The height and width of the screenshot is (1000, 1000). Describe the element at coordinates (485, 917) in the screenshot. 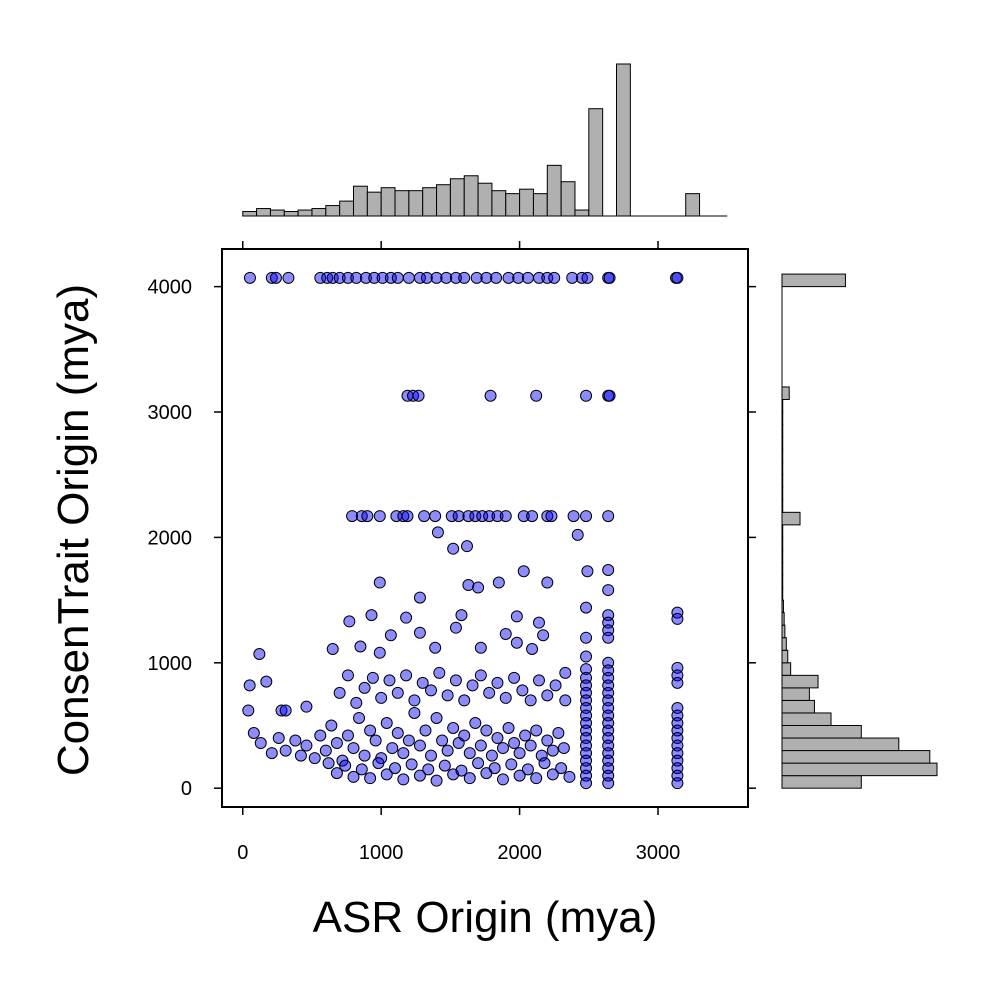

I see `x-axis-title: ASR Origin (mya)` at that location.